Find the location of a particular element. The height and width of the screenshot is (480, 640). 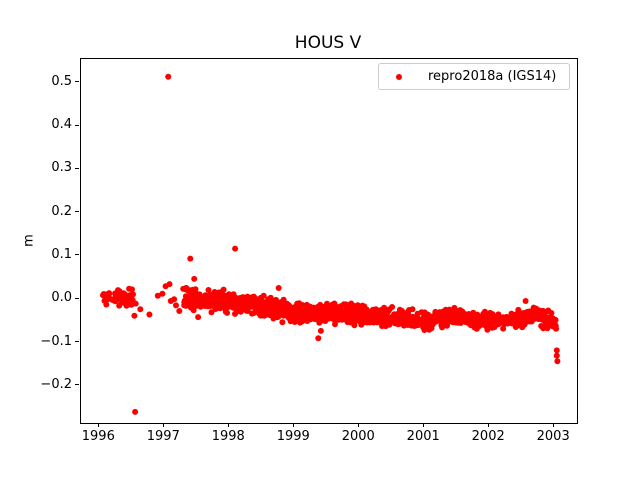

x-tick-label: 2002 is located at coordinates (488, 436).